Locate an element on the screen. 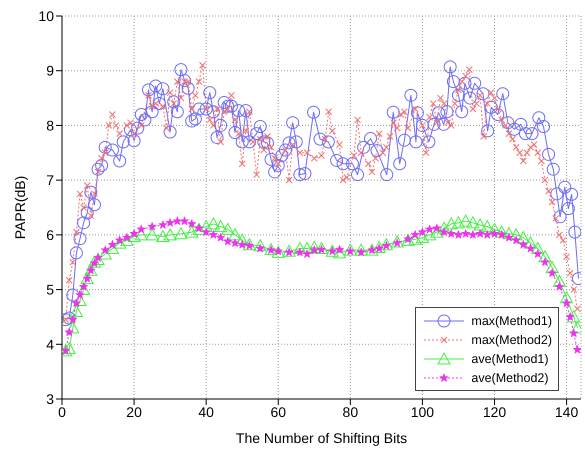  x-tick-label: 20 is located at coordinates (134, 412).